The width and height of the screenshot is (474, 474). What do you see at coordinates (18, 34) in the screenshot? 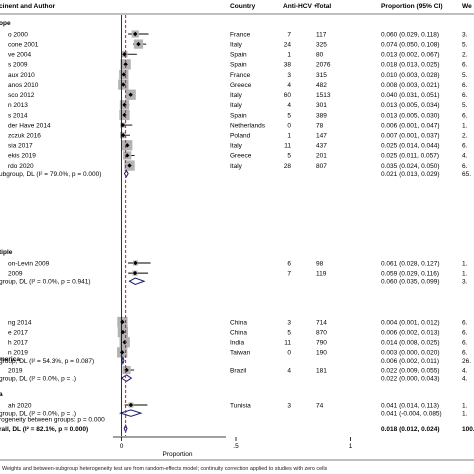
I see `study-label: o 2000` at bounding box center [18, 34].